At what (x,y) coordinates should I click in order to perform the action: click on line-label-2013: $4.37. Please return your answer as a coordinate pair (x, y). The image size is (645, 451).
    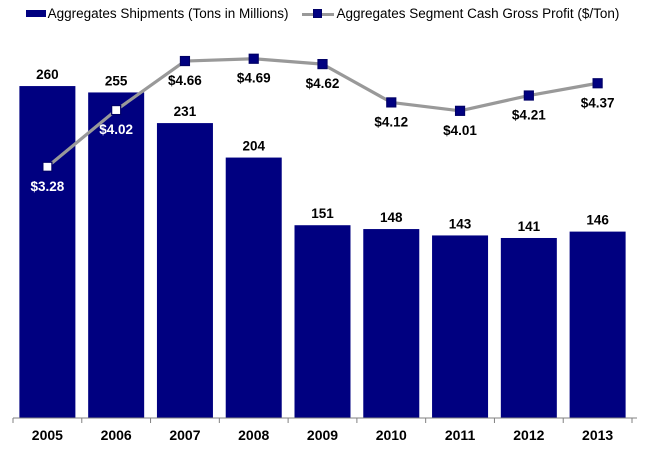
    Looking at the image, I should click on (598, 102).